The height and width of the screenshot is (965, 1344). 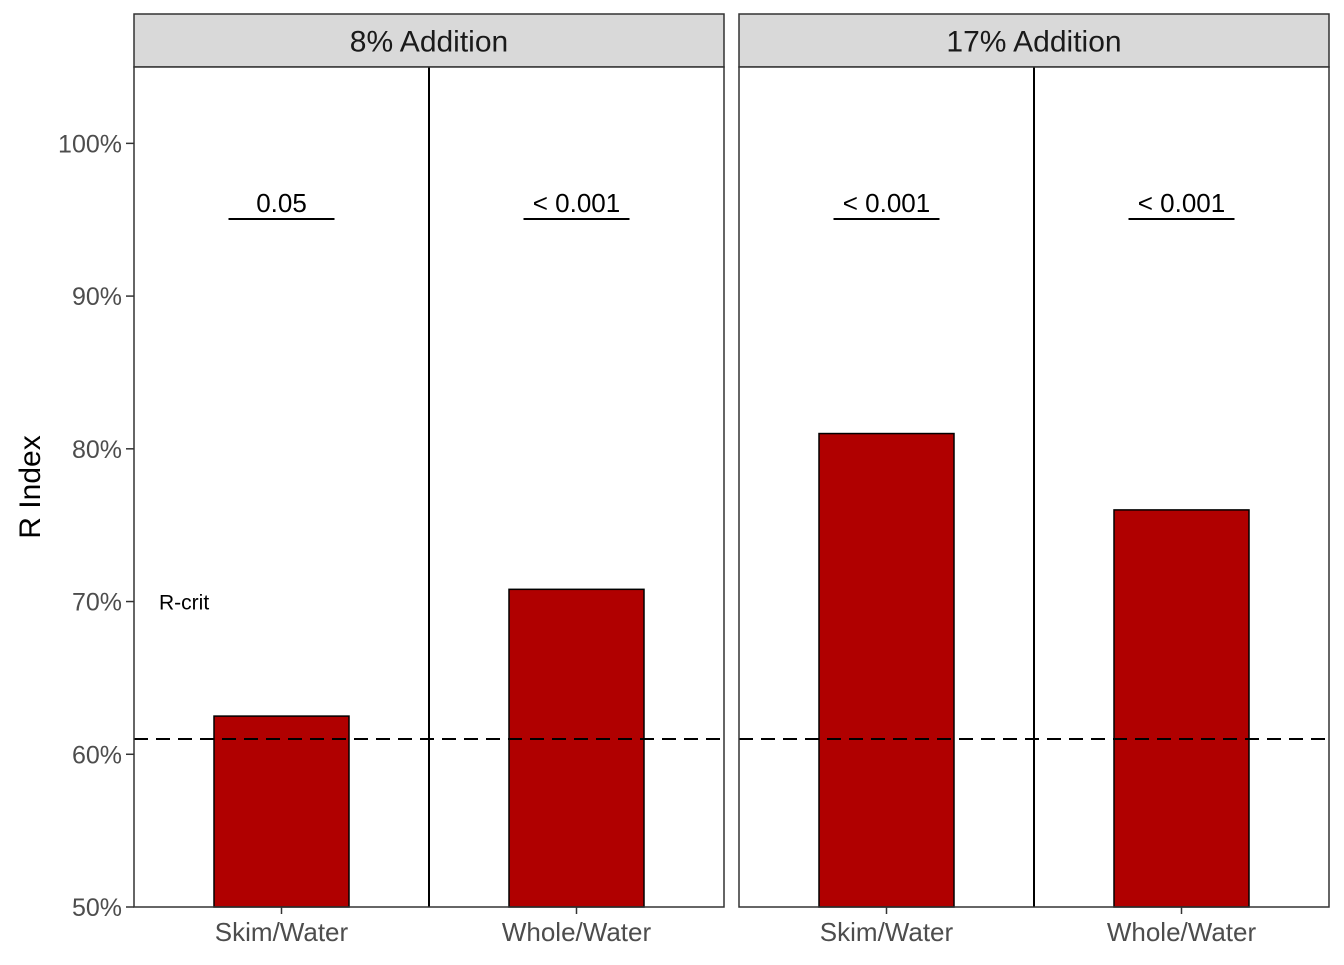 I want to click on y-axis-title: R Index, so click(x=30, y=486).